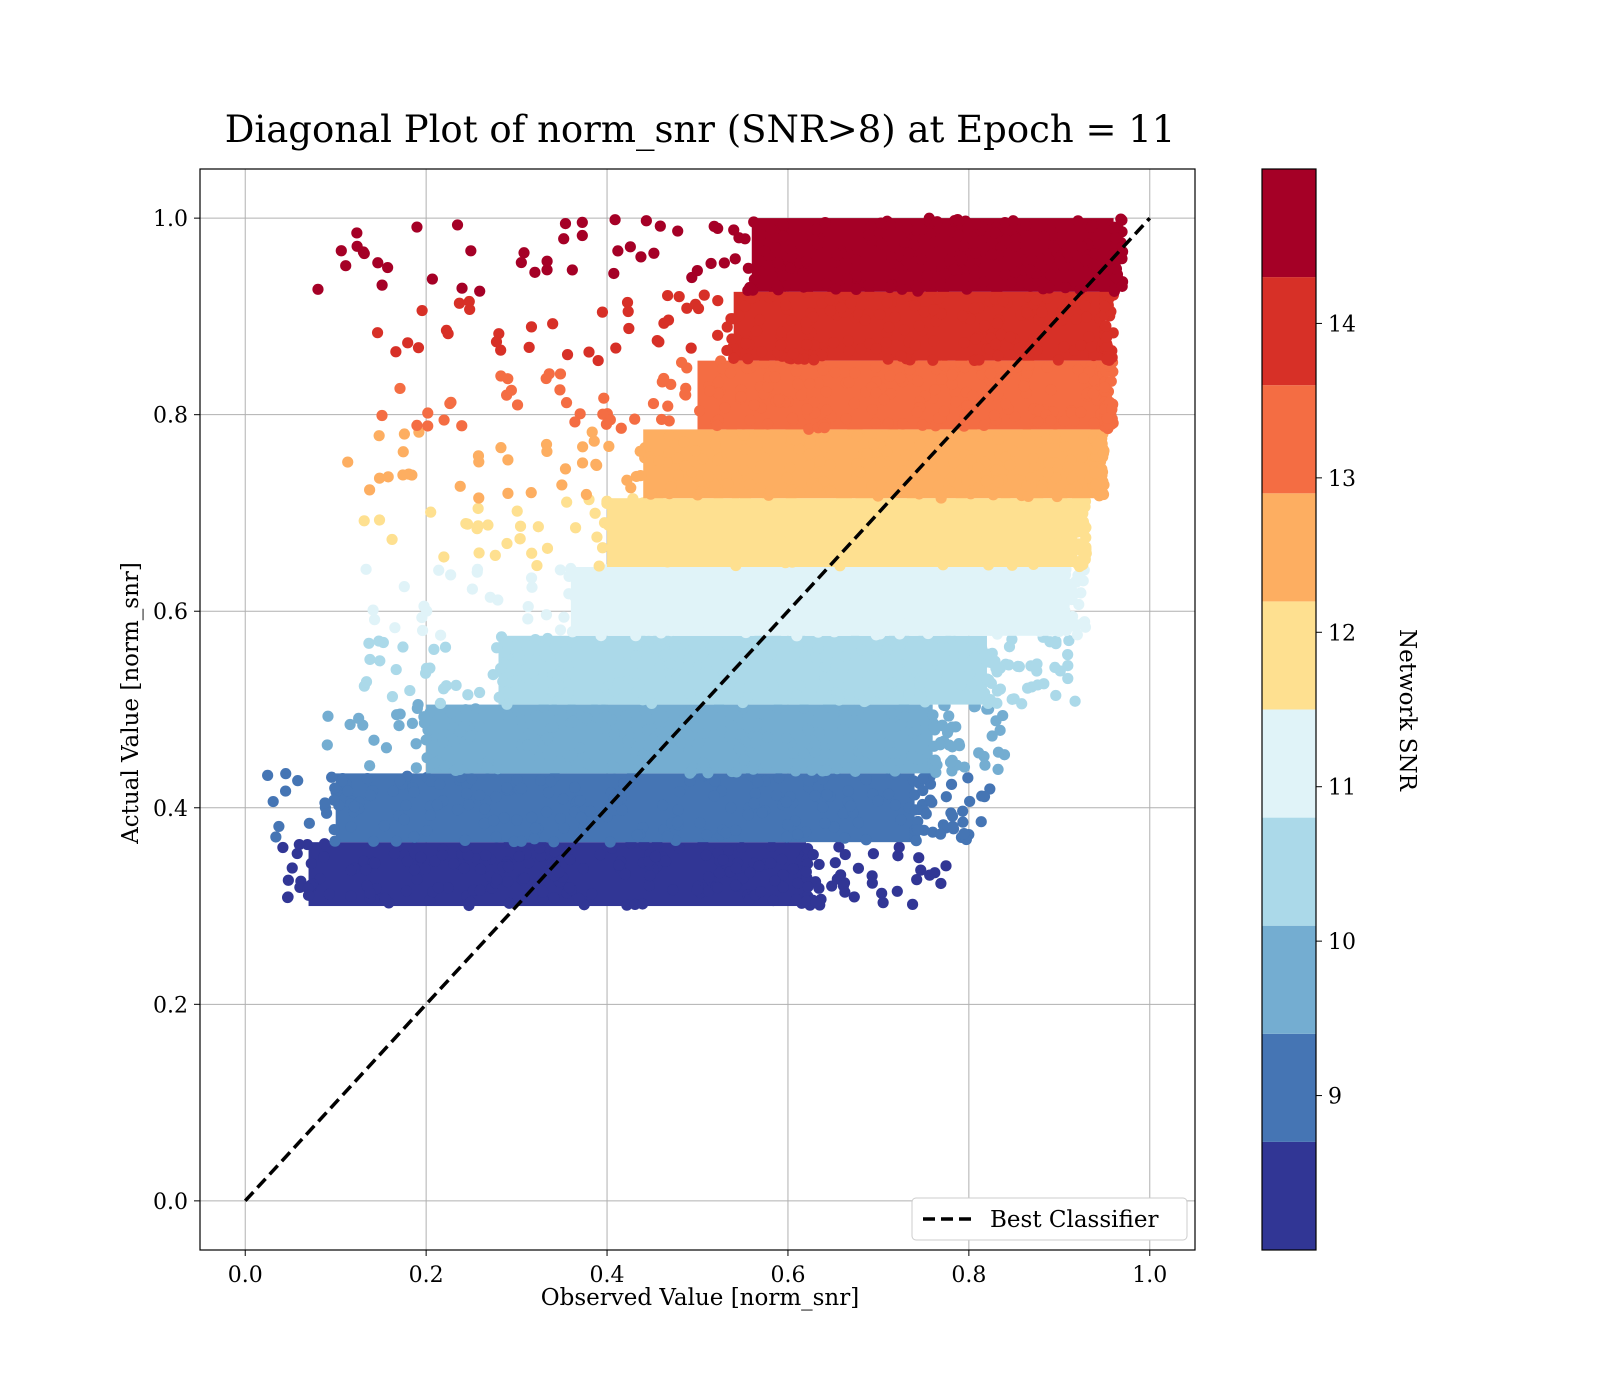  I want to click on y-tick-label: 0.0, so click(170, 1202).